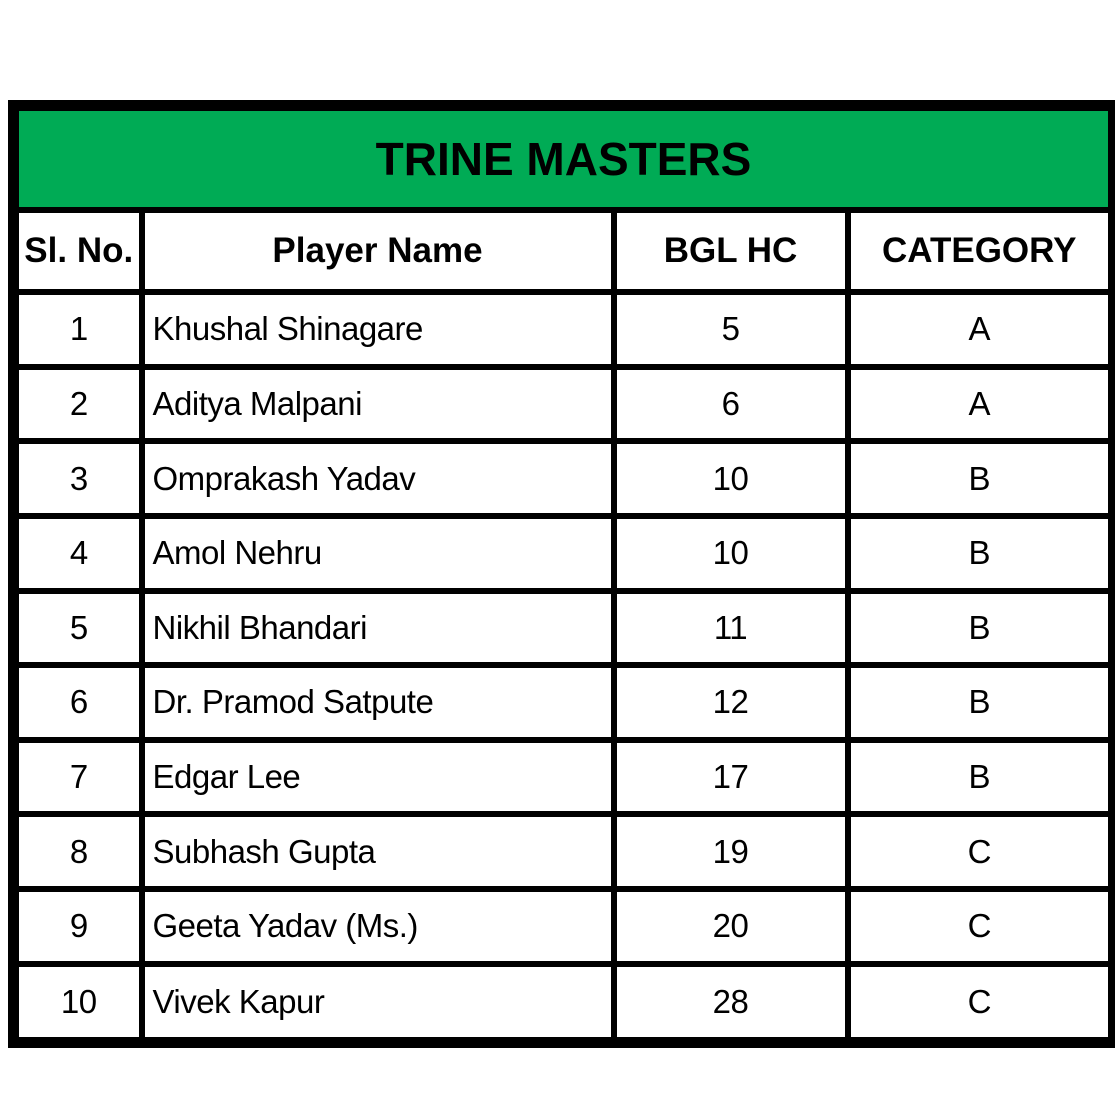  What do you see at coordinates (377, 702) in the screenshot?
I see `cell-player-name: Dr. Pramod Satpute` at bounding box center [377, 702].